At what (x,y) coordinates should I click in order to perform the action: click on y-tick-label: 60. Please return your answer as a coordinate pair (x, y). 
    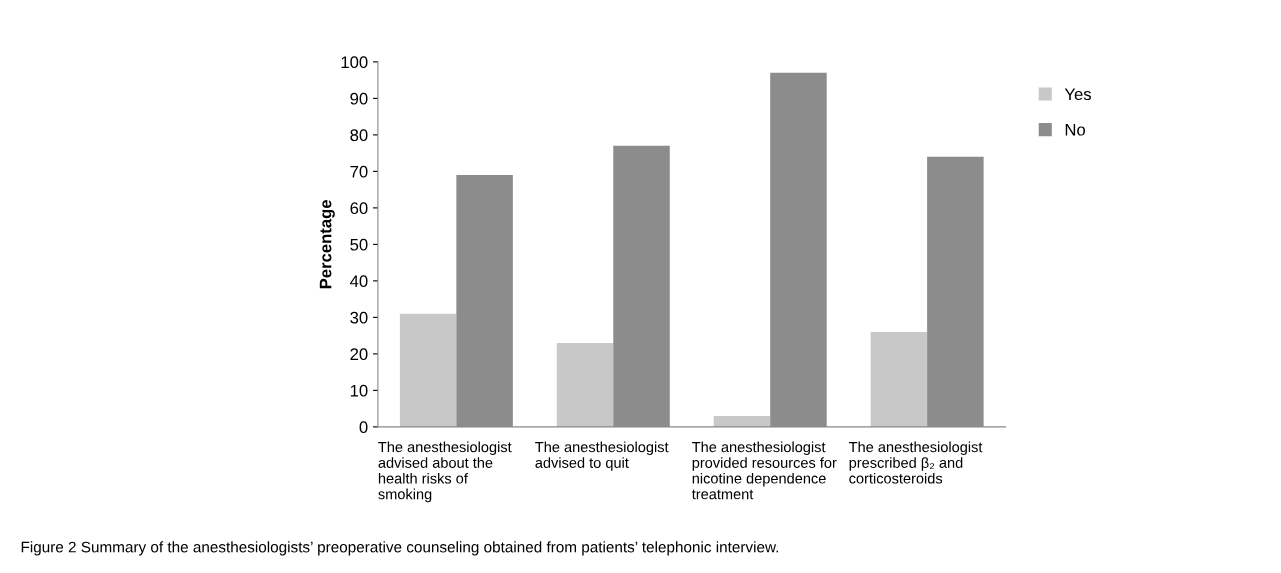
    Looking at the image, I should click on (359, 208).